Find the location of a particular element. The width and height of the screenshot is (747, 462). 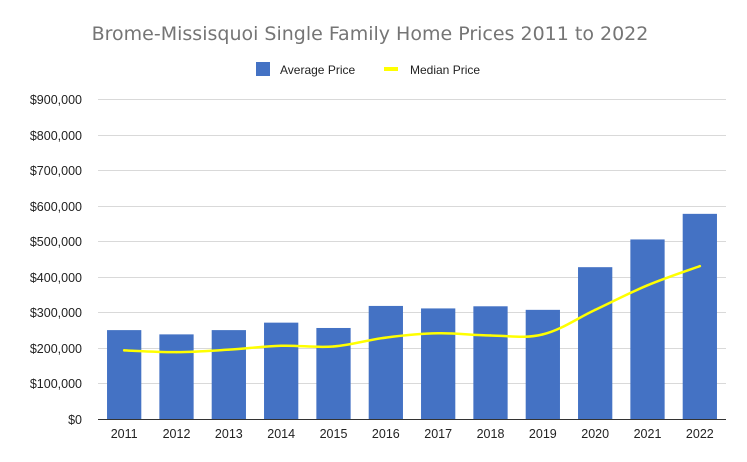

x-tick-label: 2011 is located at coordinates (124, 434).